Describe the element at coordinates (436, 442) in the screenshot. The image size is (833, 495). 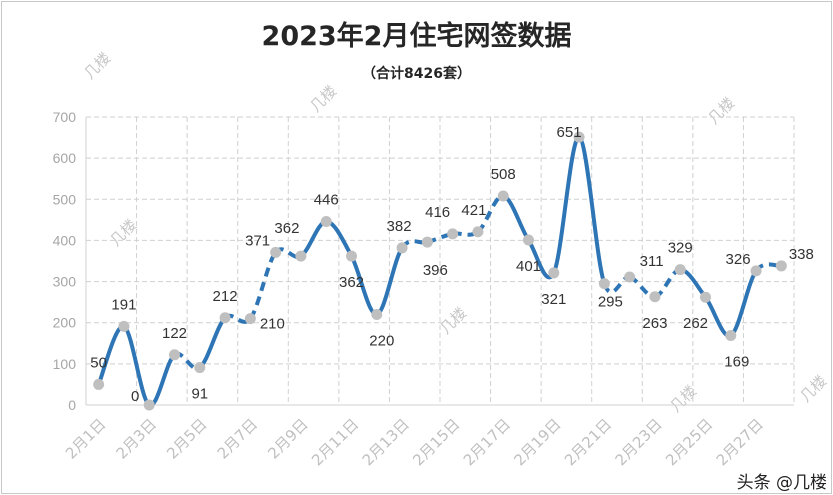
I see `x-tick-label: 2月15日` at that location.